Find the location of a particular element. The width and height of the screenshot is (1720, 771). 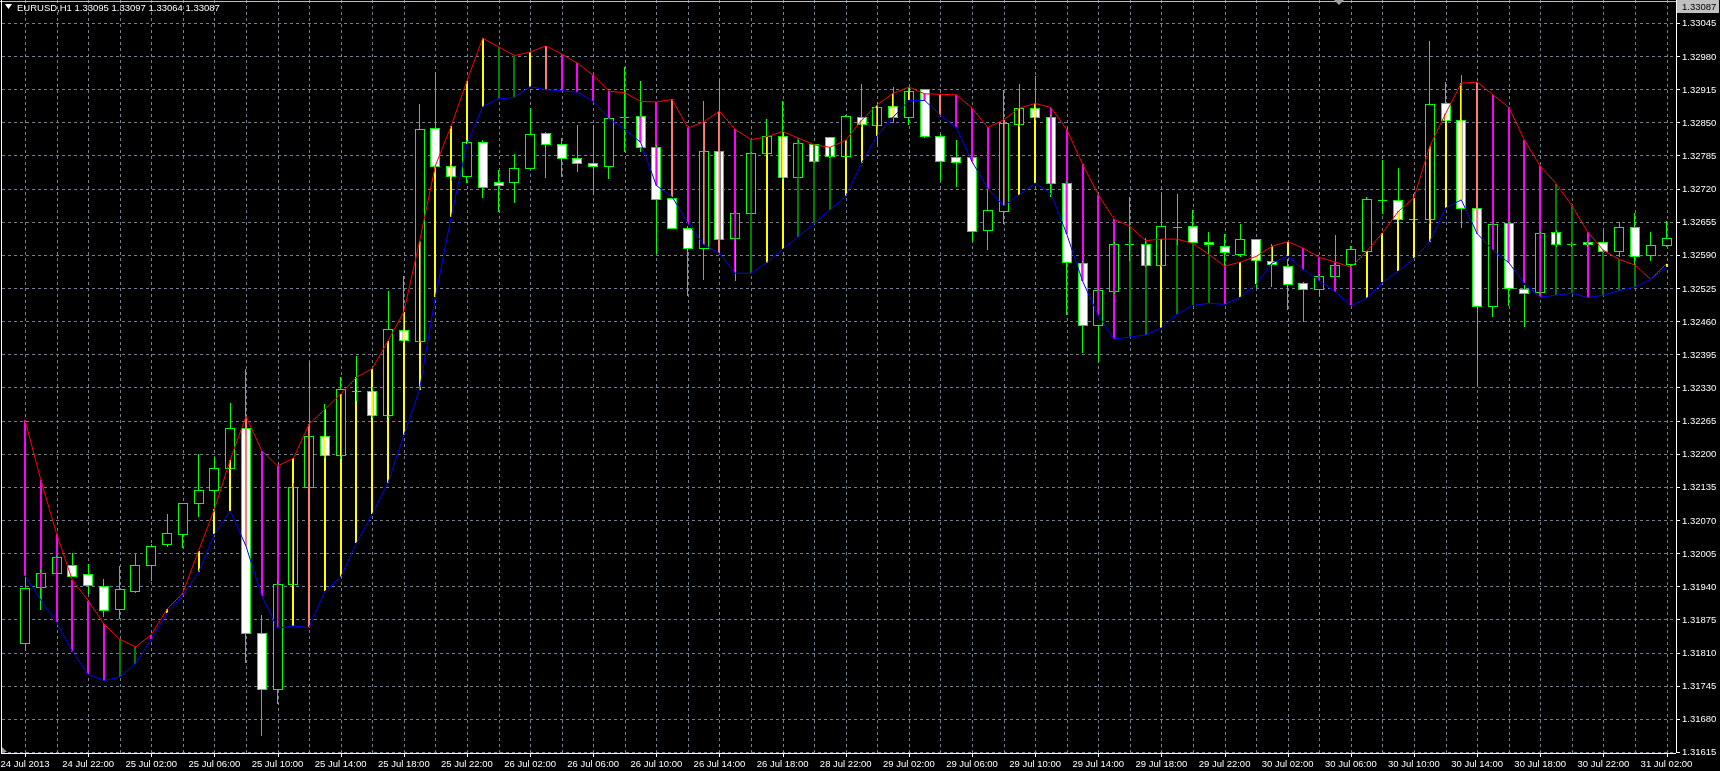

x-tick-label: 26 Jul 14:00 is located at coordinates (719, 763).